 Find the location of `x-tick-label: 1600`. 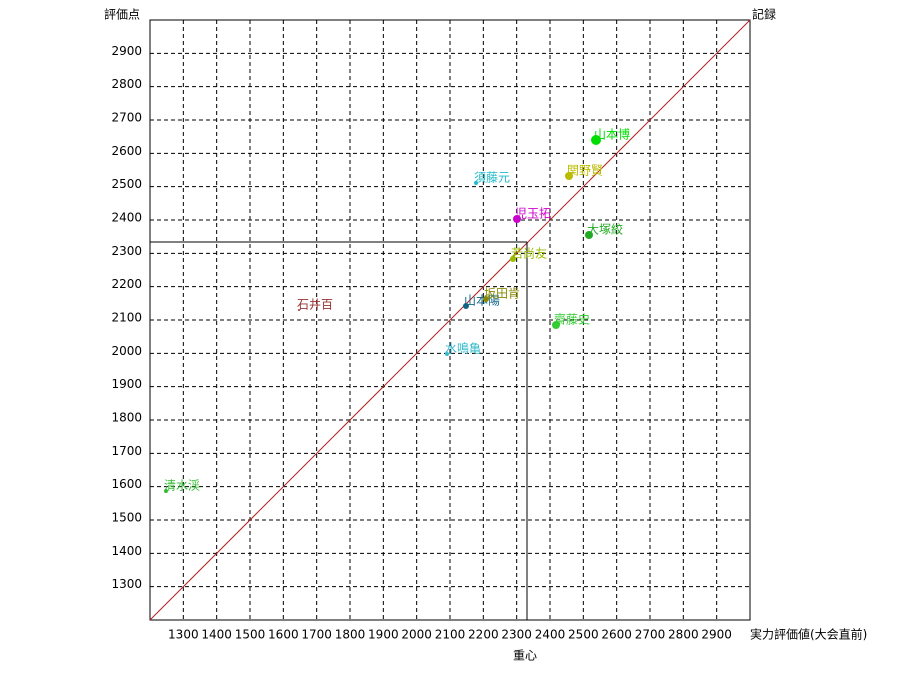

x-tick-label: 1600 is located at coordinates (283, 635).